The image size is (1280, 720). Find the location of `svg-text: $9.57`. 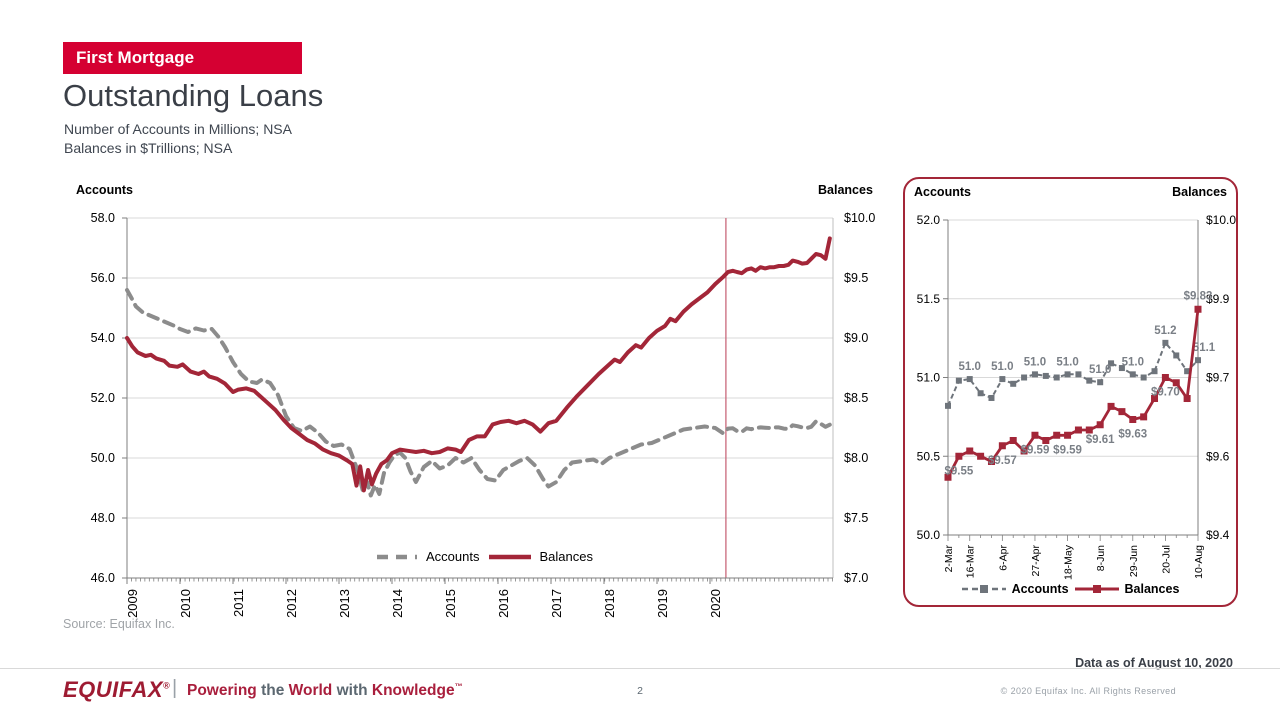

svg-text: $9.57 is located at coordinates (1002, 461).